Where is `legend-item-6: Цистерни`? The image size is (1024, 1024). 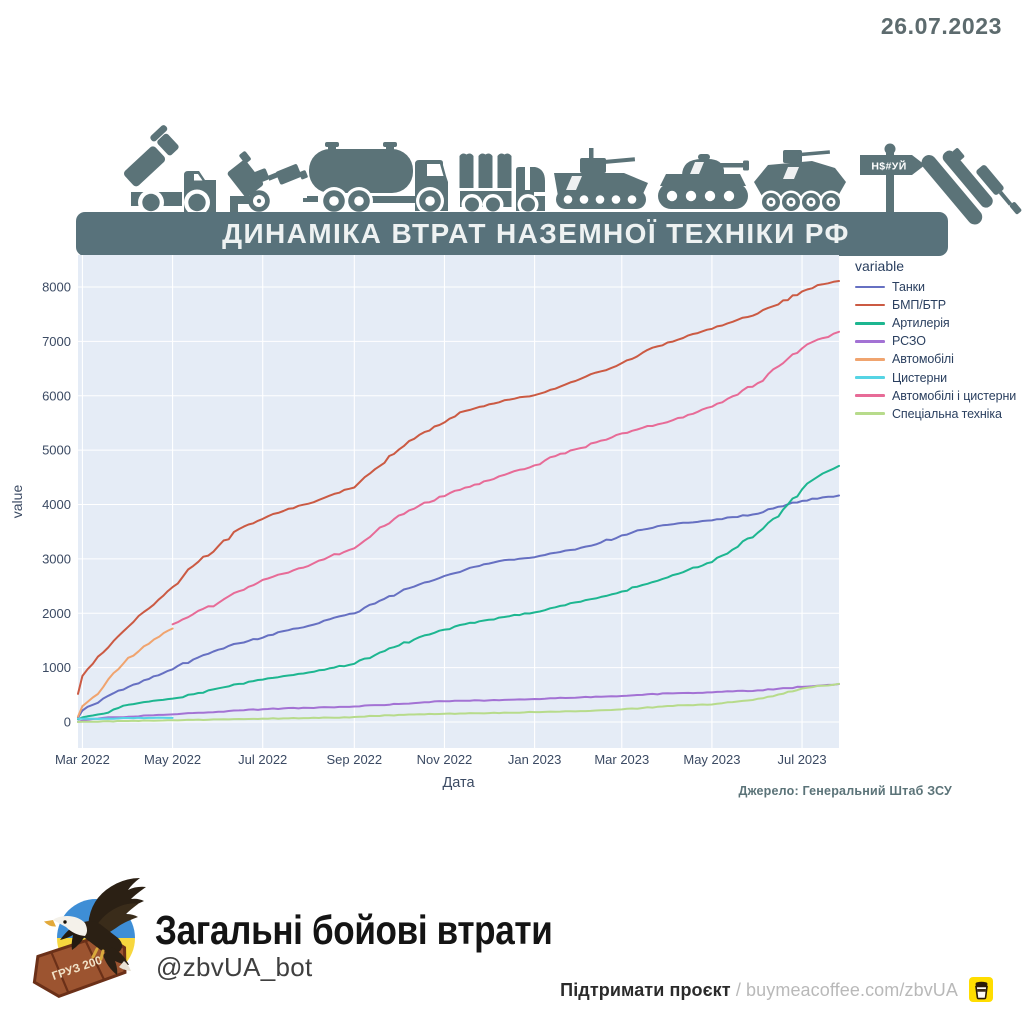
legend-item-6: Цистерни is located at coordinates (935, 377).